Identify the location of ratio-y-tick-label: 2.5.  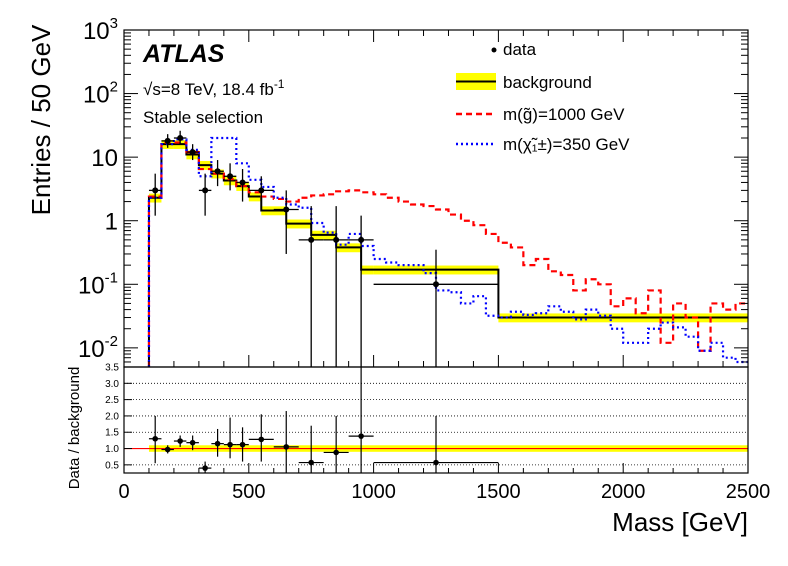
(112, 400).